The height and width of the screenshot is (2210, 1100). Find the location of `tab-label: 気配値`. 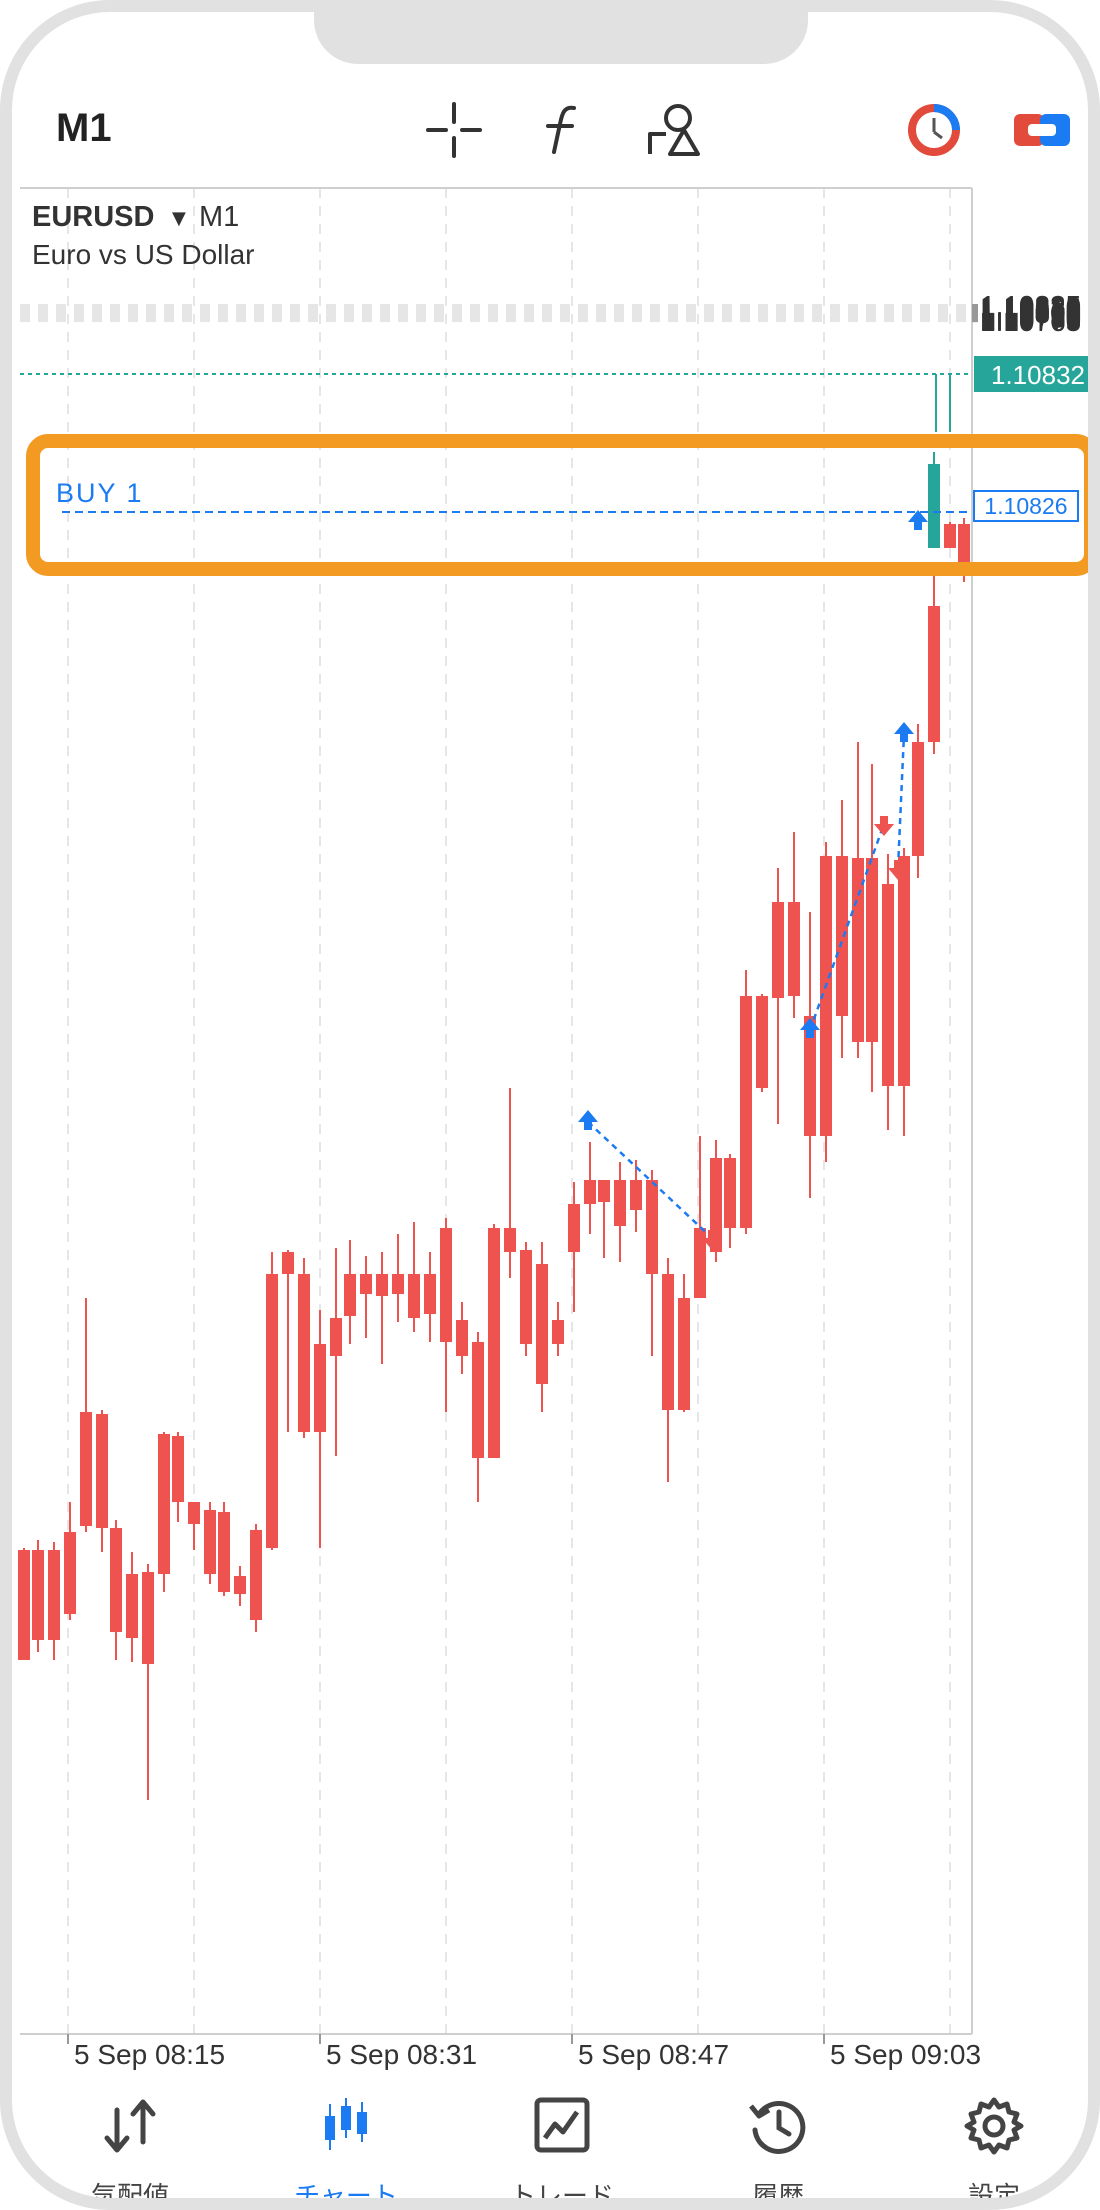

tab-label: 気配値 is located at coordinates (129, 2195).